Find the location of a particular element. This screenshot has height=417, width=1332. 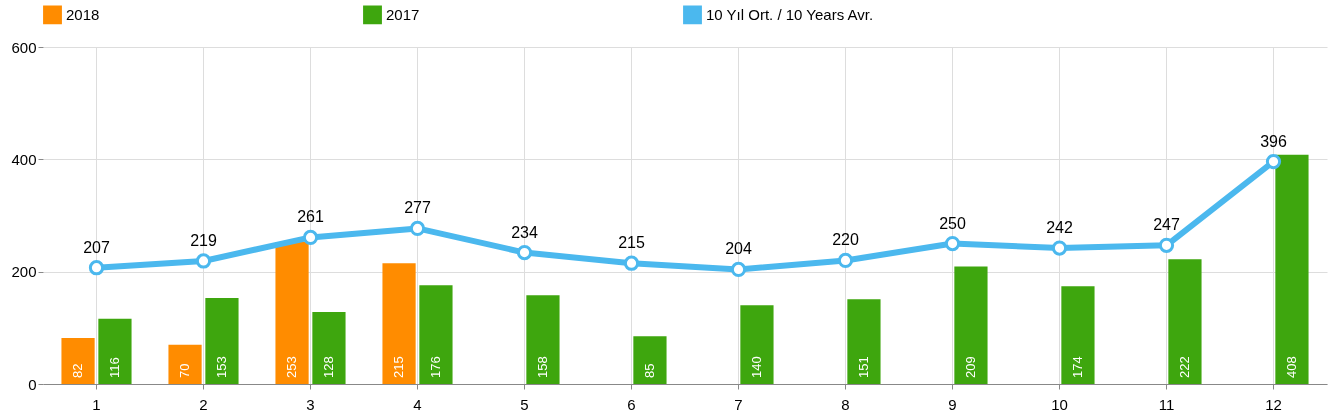

data-label: 116 is located at coordinates (114, 367).